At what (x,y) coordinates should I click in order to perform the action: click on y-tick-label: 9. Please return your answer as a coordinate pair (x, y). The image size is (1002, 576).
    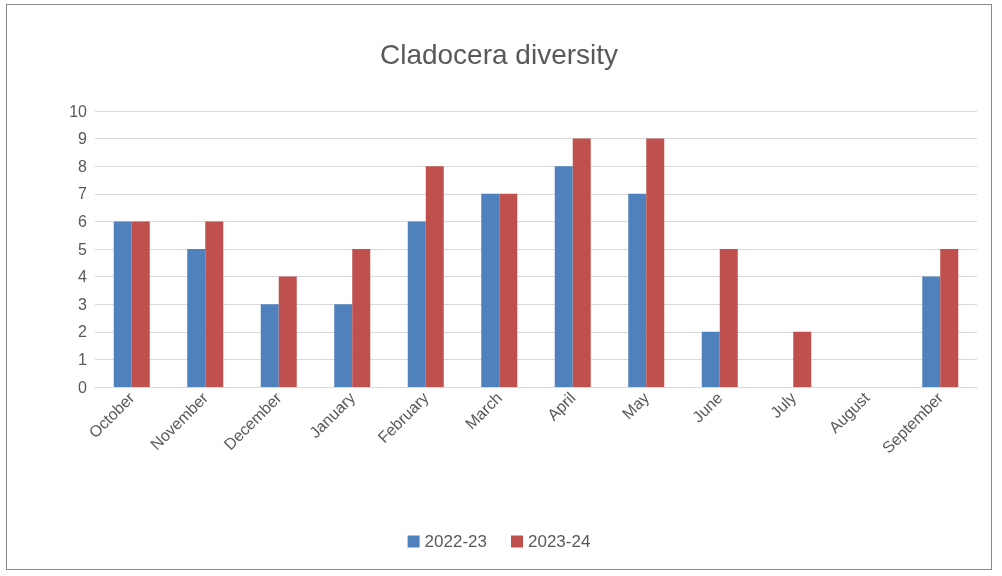
    Looking at the image, I should click on (83, 139).